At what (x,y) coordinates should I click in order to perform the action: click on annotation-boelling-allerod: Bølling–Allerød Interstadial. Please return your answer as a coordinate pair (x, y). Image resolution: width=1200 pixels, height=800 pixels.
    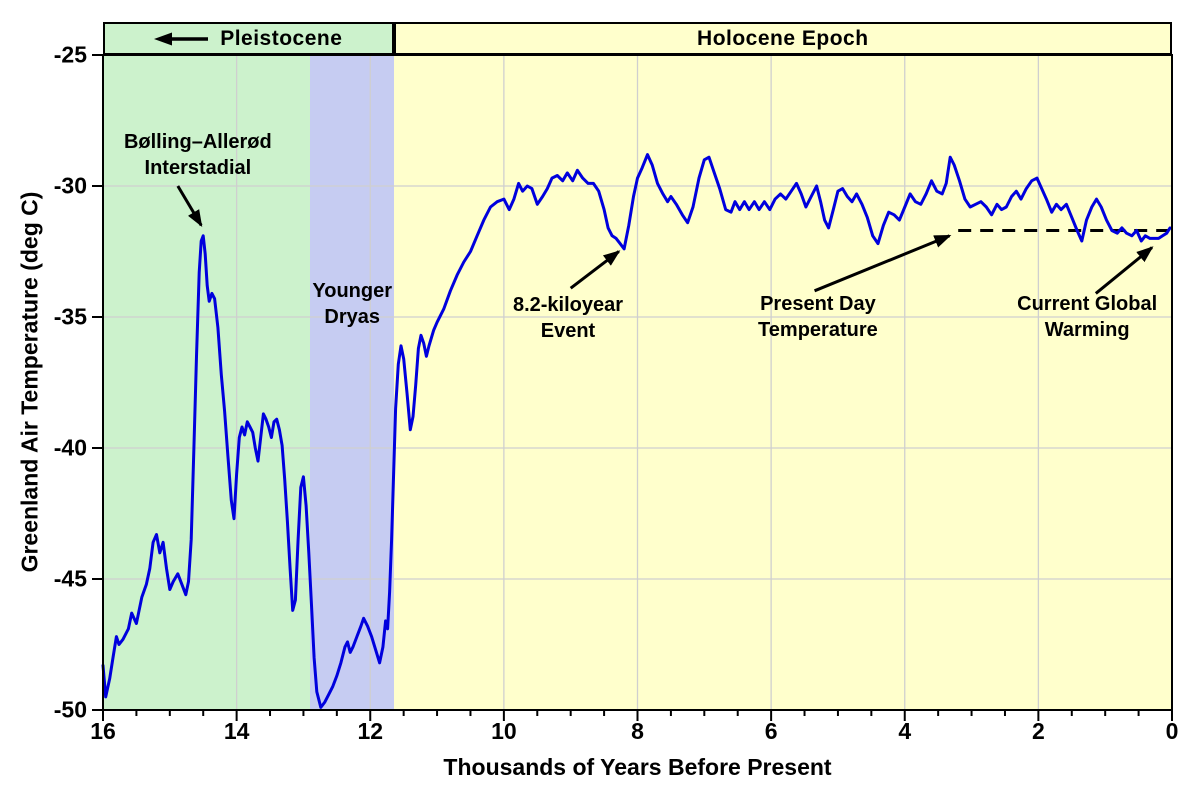
    Looking at the image, I should click on (198, 155).